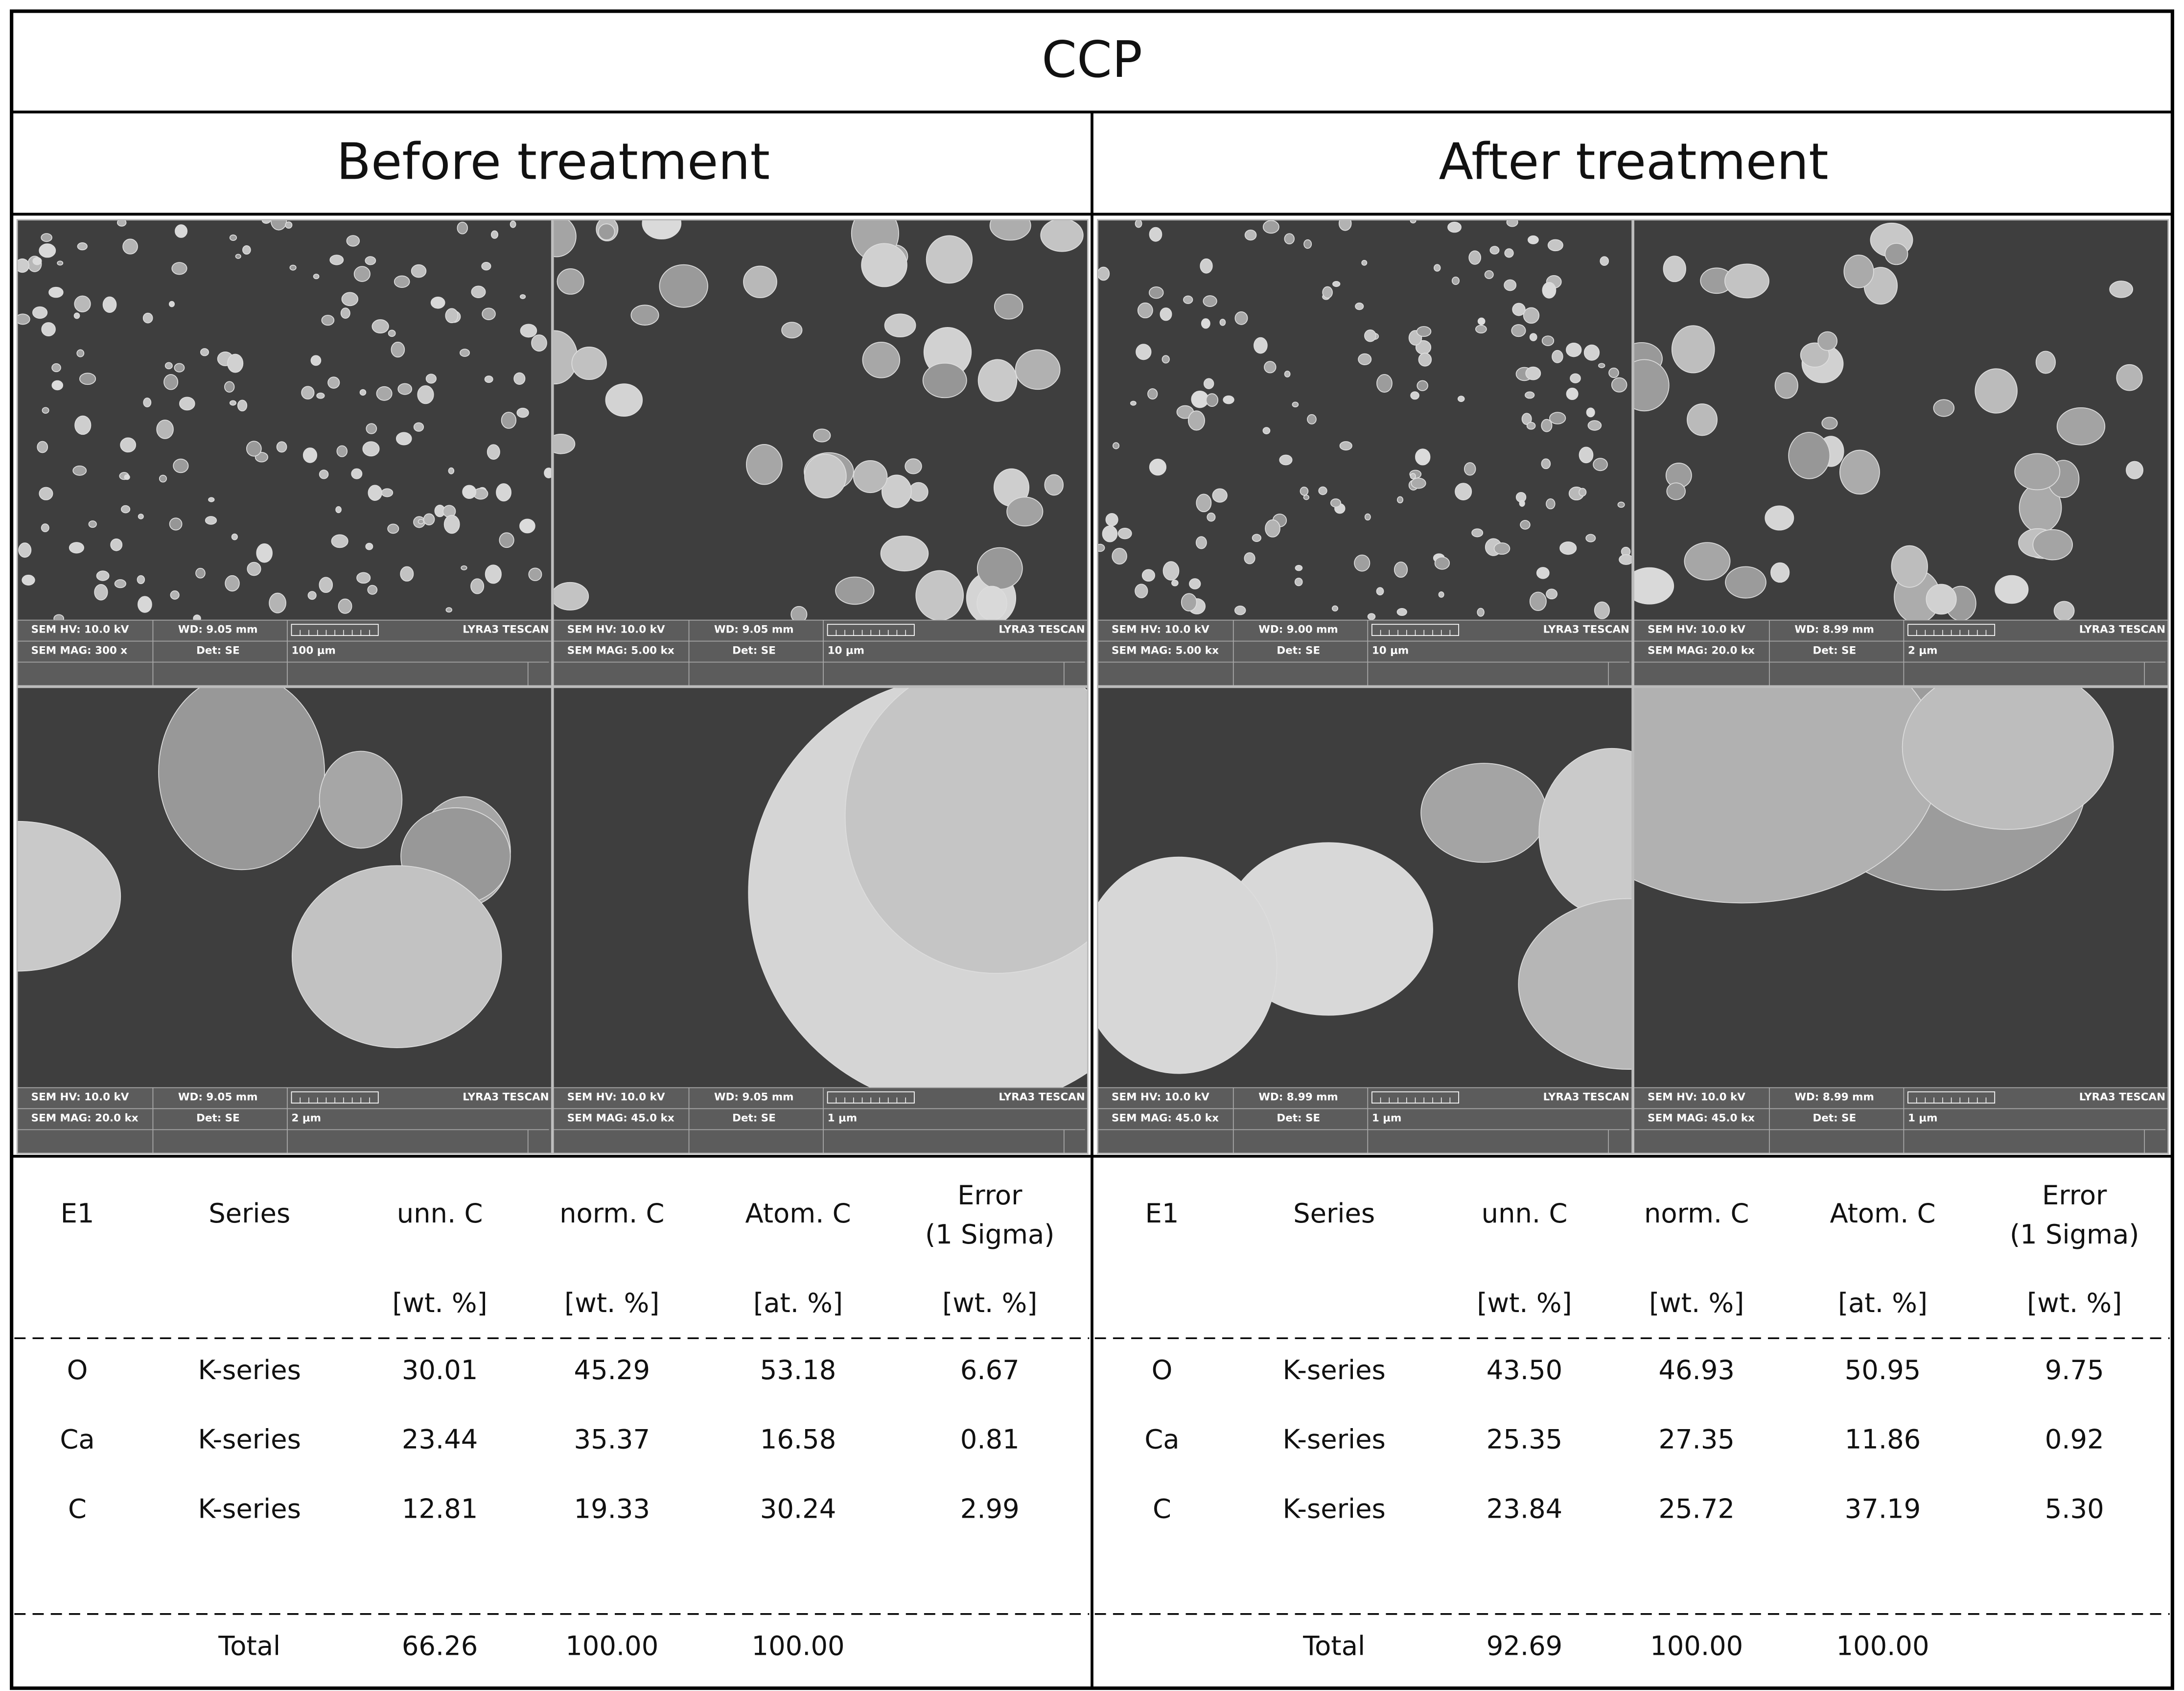  I want to click on info-wd: WD: 8.99 mm, so click(1834, 630).